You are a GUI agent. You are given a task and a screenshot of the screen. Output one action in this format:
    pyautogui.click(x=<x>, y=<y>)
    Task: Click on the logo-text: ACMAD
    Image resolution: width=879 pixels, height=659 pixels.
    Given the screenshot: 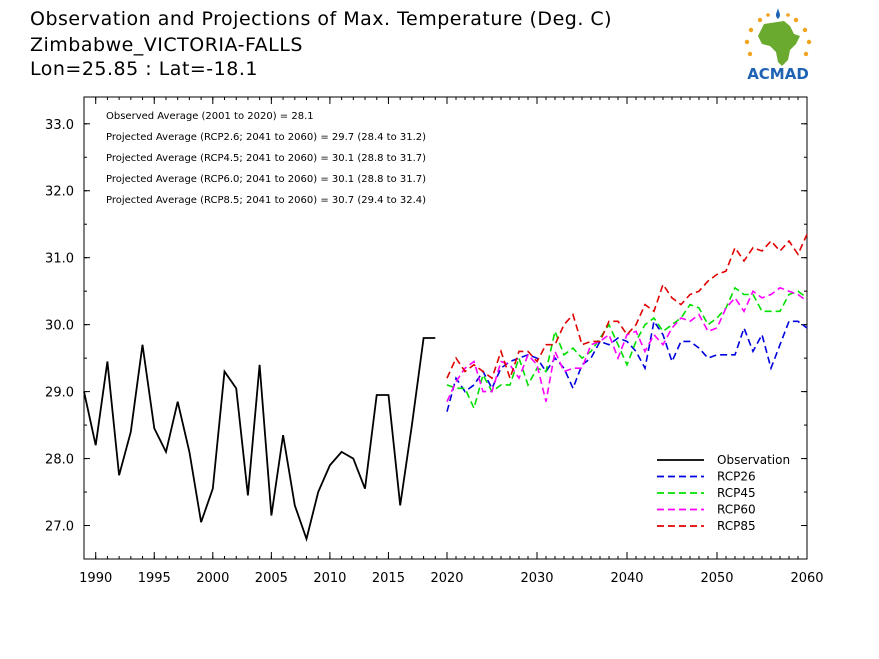 What is the action you would take?
    pyautogui.click(x=778, y=74)
    